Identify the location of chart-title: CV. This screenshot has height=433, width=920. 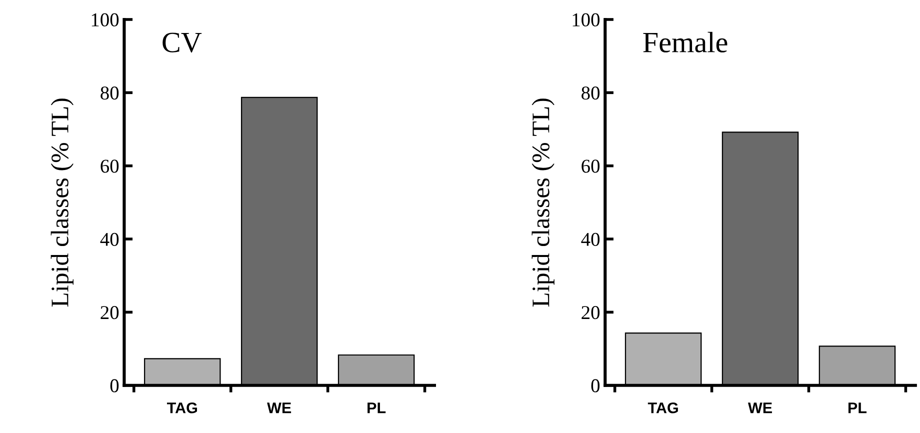
(182, 42).